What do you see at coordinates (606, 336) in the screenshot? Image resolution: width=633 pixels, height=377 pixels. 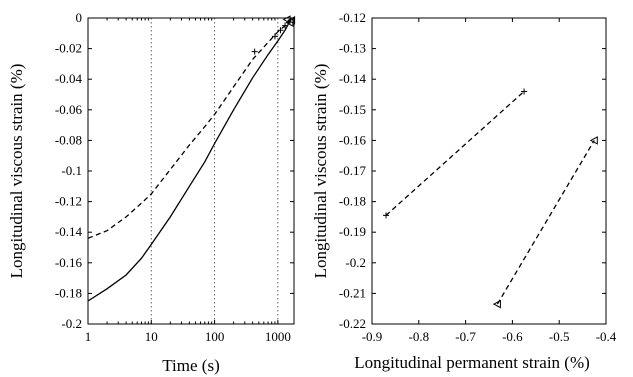 I see `x-tick-label: -0.4` at bounding box center [606, 336].